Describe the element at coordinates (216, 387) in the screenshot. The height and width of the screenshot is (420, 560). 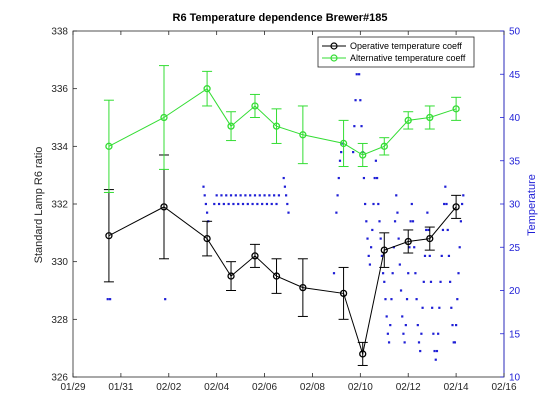
I see `x-tick-label: 02/04` at that location.